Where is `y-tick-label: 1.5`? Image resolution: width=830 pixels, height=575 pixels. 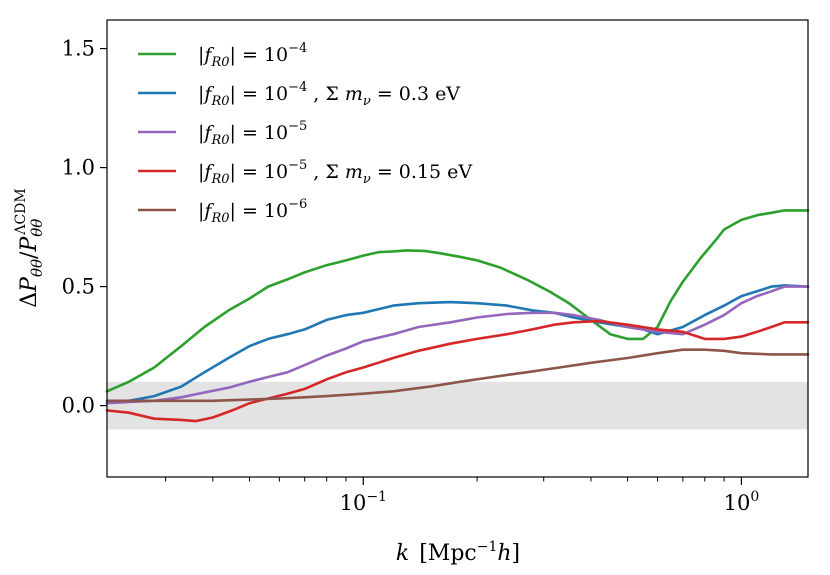 y-tick-label: 1.5 is located at coordinates (78, 49).